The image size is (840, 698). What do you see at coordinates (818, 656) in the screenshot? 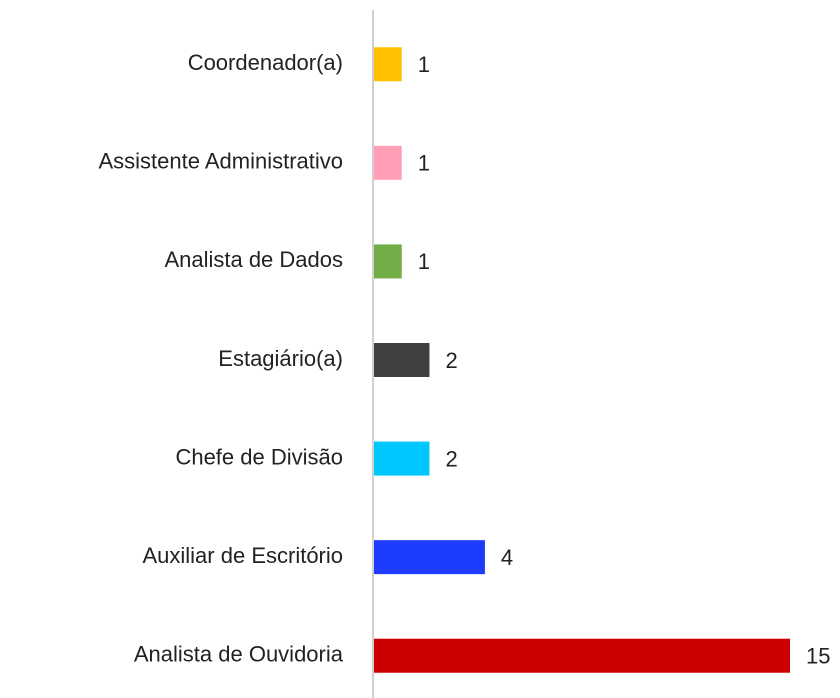
I see `value-label: 15` at bounding box center [818, 656].